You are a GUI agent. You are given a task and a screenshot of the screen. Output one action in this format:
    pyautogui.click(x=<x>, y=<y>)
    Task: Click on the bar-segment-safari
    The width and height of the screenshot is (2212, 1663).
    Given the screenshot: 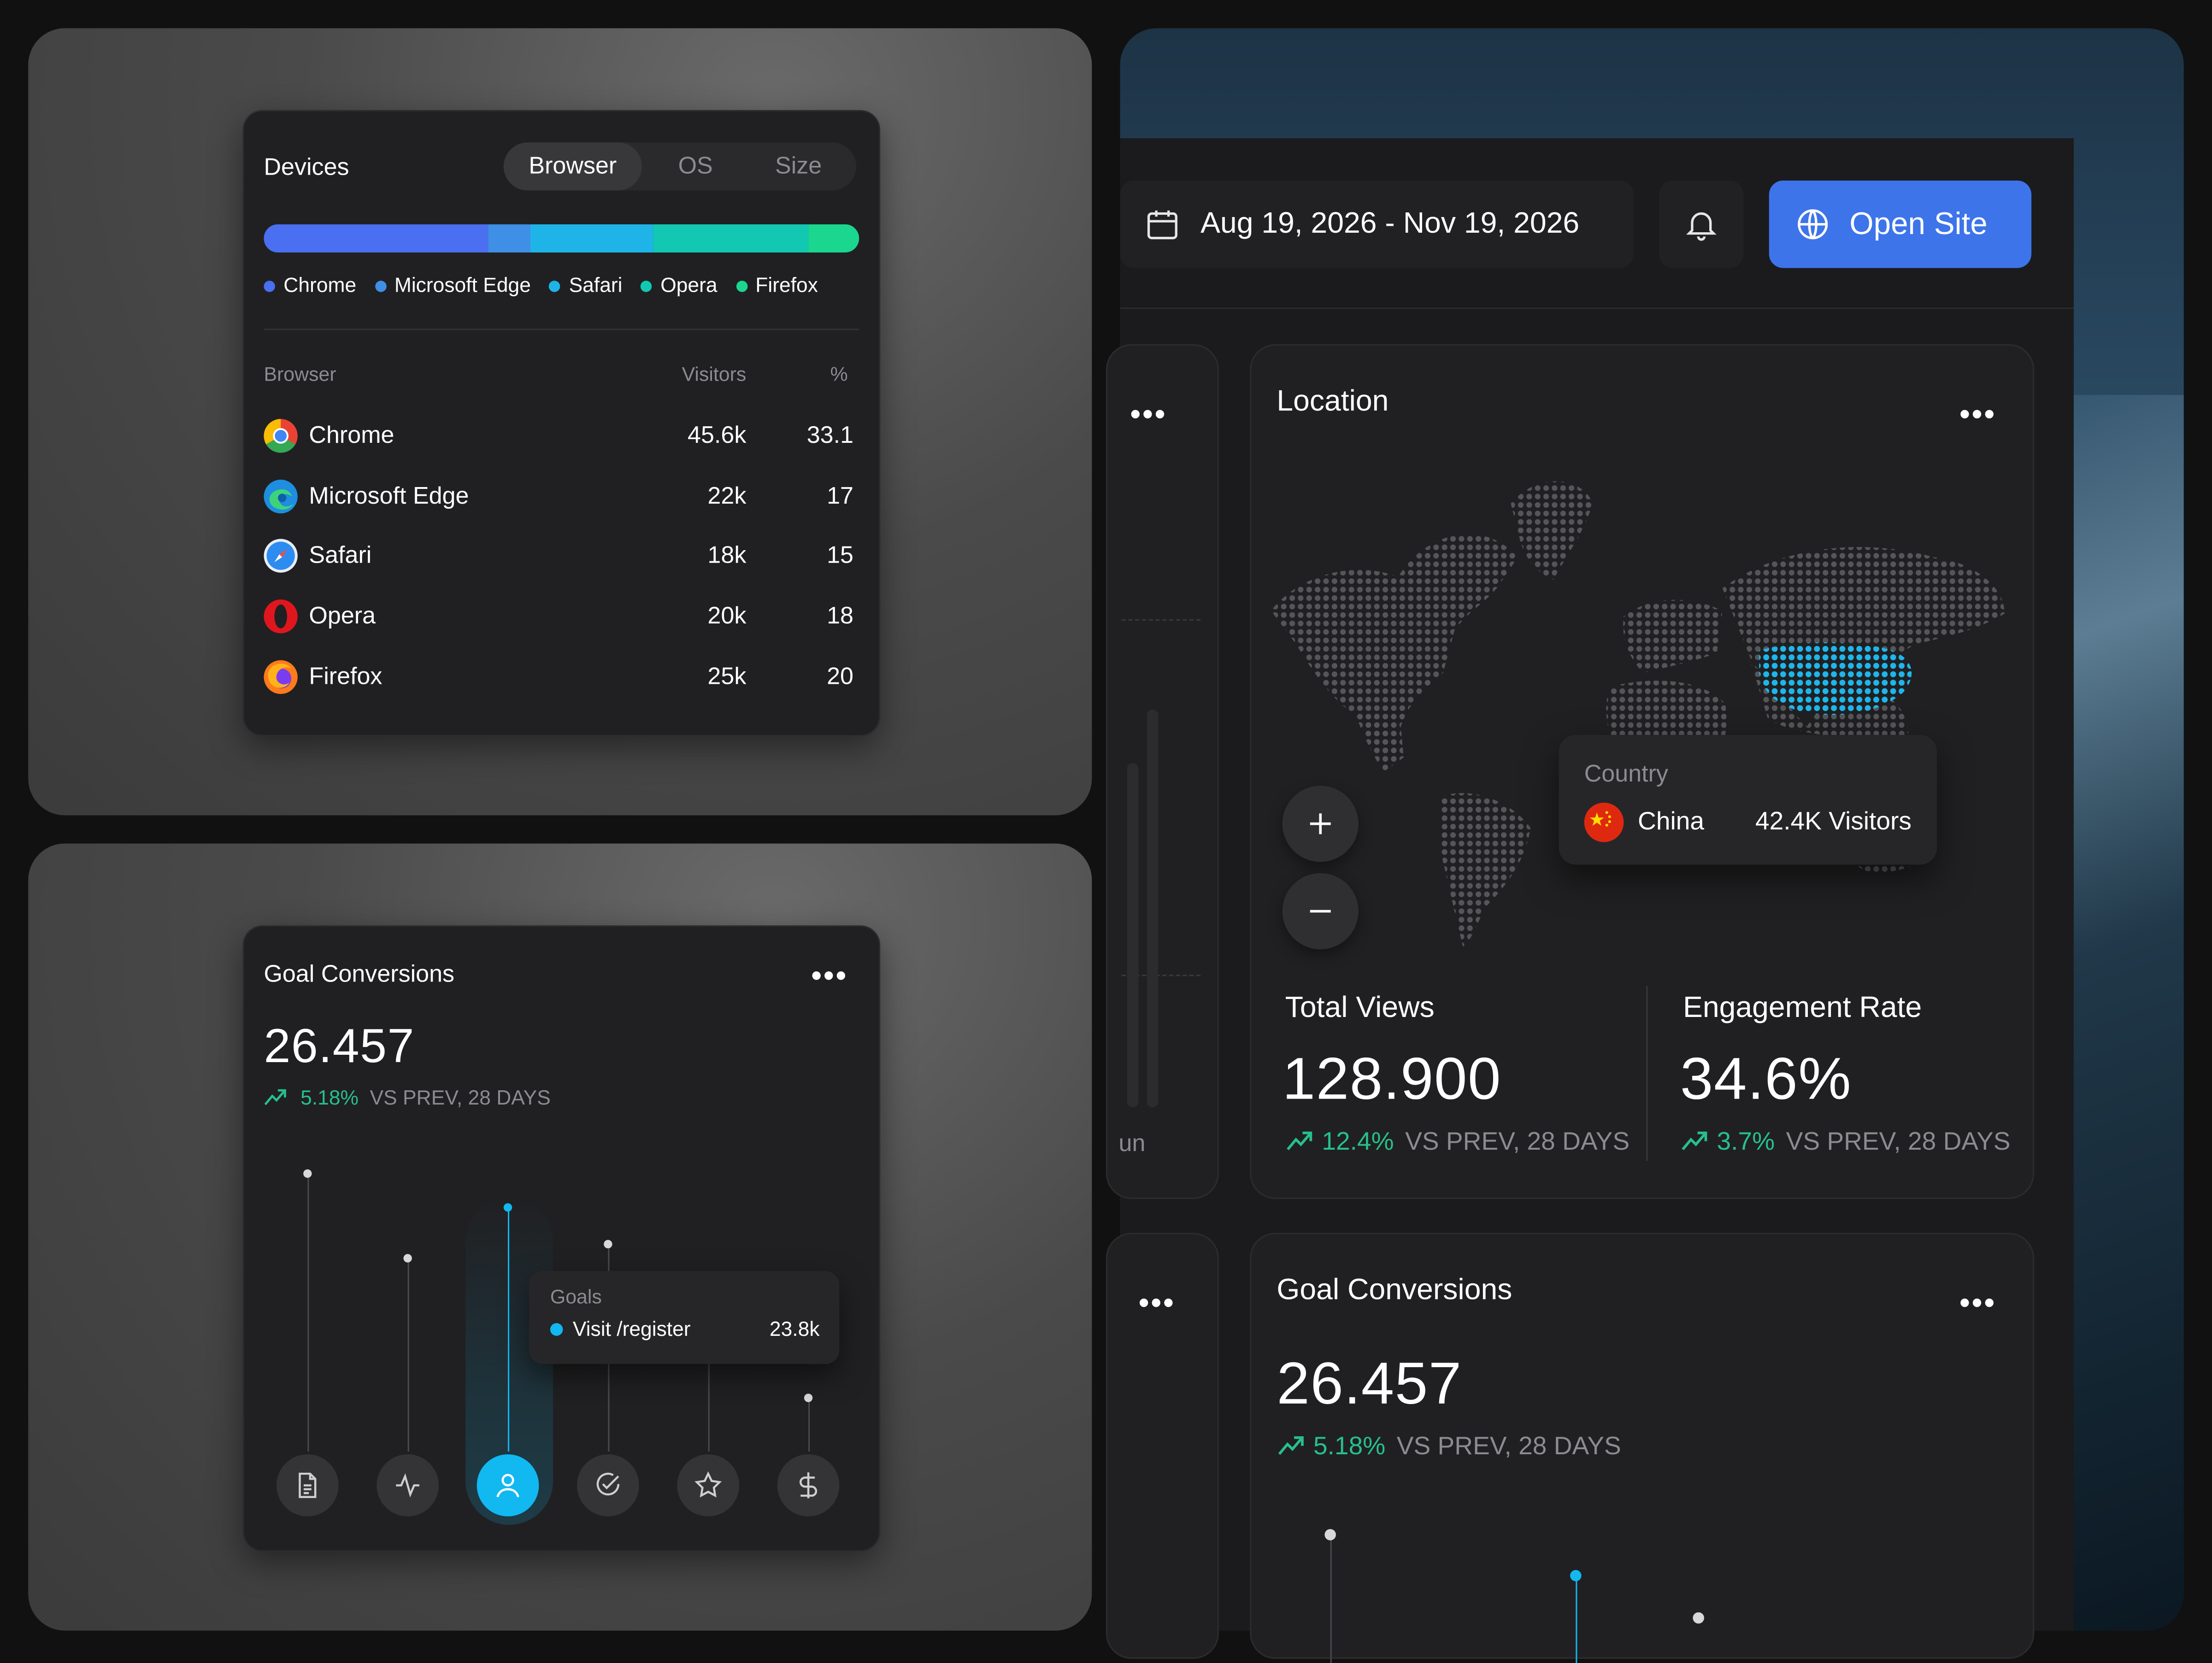 What is the action you would take?
    pyautogui.click(x=591, y=239)
    